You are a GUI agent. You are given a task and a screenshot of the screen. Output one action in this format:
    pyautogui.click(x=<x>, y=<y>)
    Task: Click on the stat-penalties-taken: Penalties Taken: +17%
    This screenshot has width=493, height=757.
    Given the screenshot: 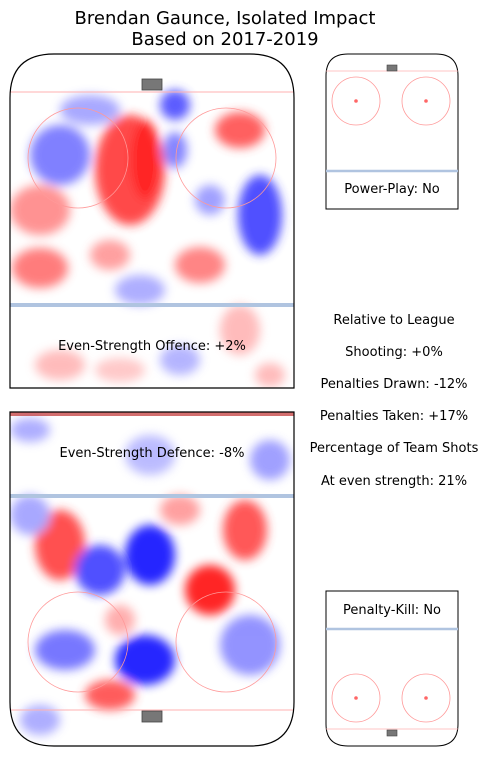 What is the action you would take?
    pyautogui.click(x=394, y=416)
    